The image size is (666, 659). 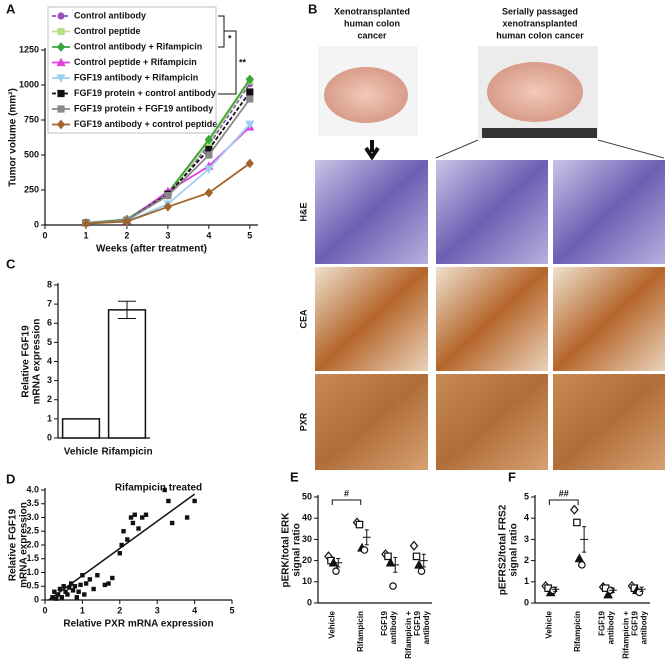 What do you see at coordinates (49, 380) in the screenshot?
I see `y-tick-label: 3` at bounding box center [49, 380].